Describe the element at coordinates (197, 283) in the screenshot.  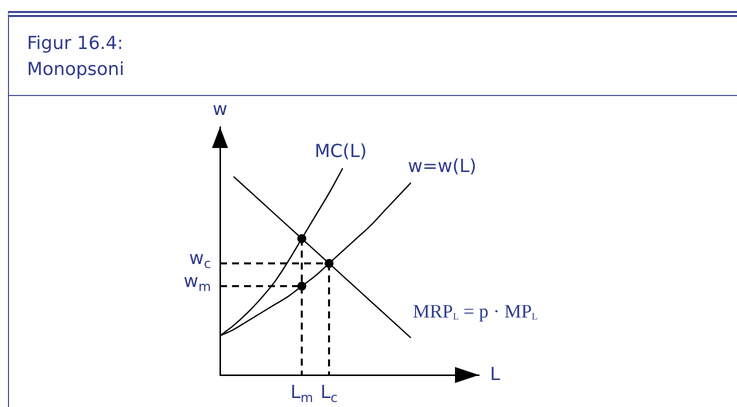
I see `series-label: w$_{m}$` at that location.